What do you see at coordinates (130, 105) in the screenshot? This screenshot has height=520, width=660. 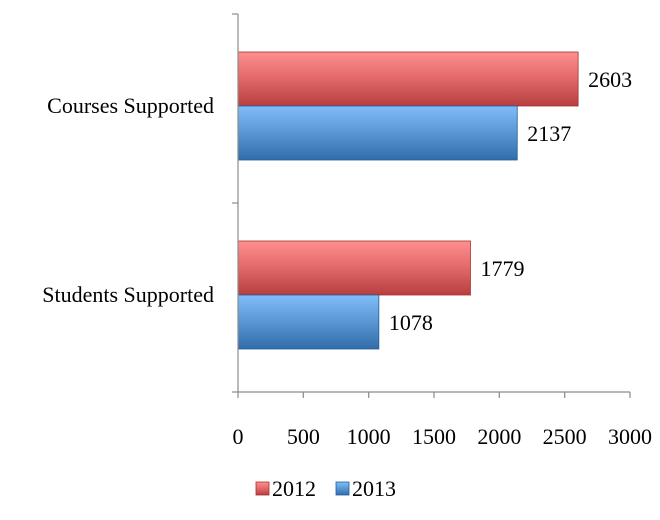 I see `category-label: Courses Supported` at bounding box center [130, 105].